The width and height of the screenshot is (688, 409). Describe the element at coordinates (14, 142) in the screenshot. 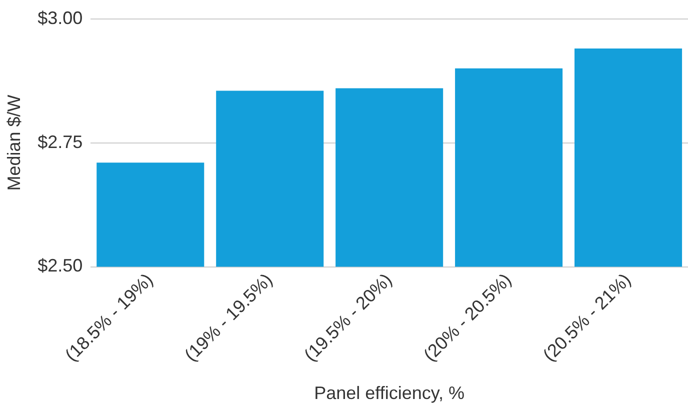

I see `y-axis-title: Median $/W` at that location.